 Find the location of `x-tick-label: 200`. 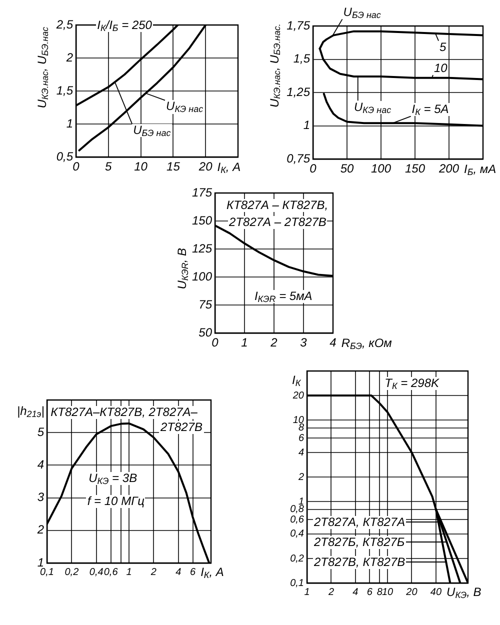

x-tick-label: 200 is located at coordinates (449, 169).